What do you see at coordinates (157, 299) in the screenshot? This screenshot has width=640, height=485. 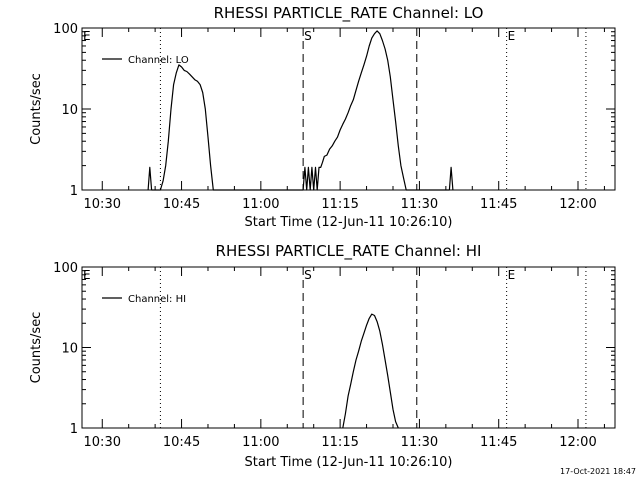 I see `legend-label: Channel: HI` at bounding box center [157, 299].